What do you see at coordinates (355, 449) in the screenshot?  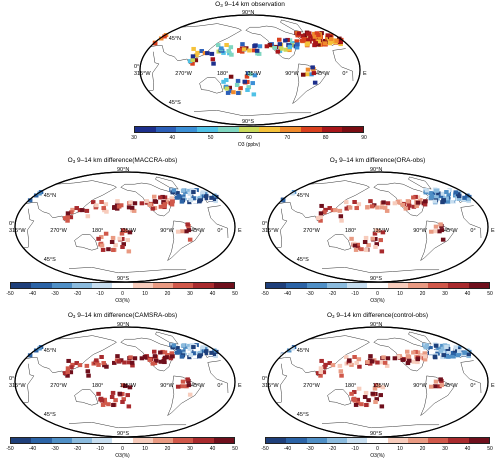 I see `colorbar-tick-label: -10` at bounding box center [355, 449].